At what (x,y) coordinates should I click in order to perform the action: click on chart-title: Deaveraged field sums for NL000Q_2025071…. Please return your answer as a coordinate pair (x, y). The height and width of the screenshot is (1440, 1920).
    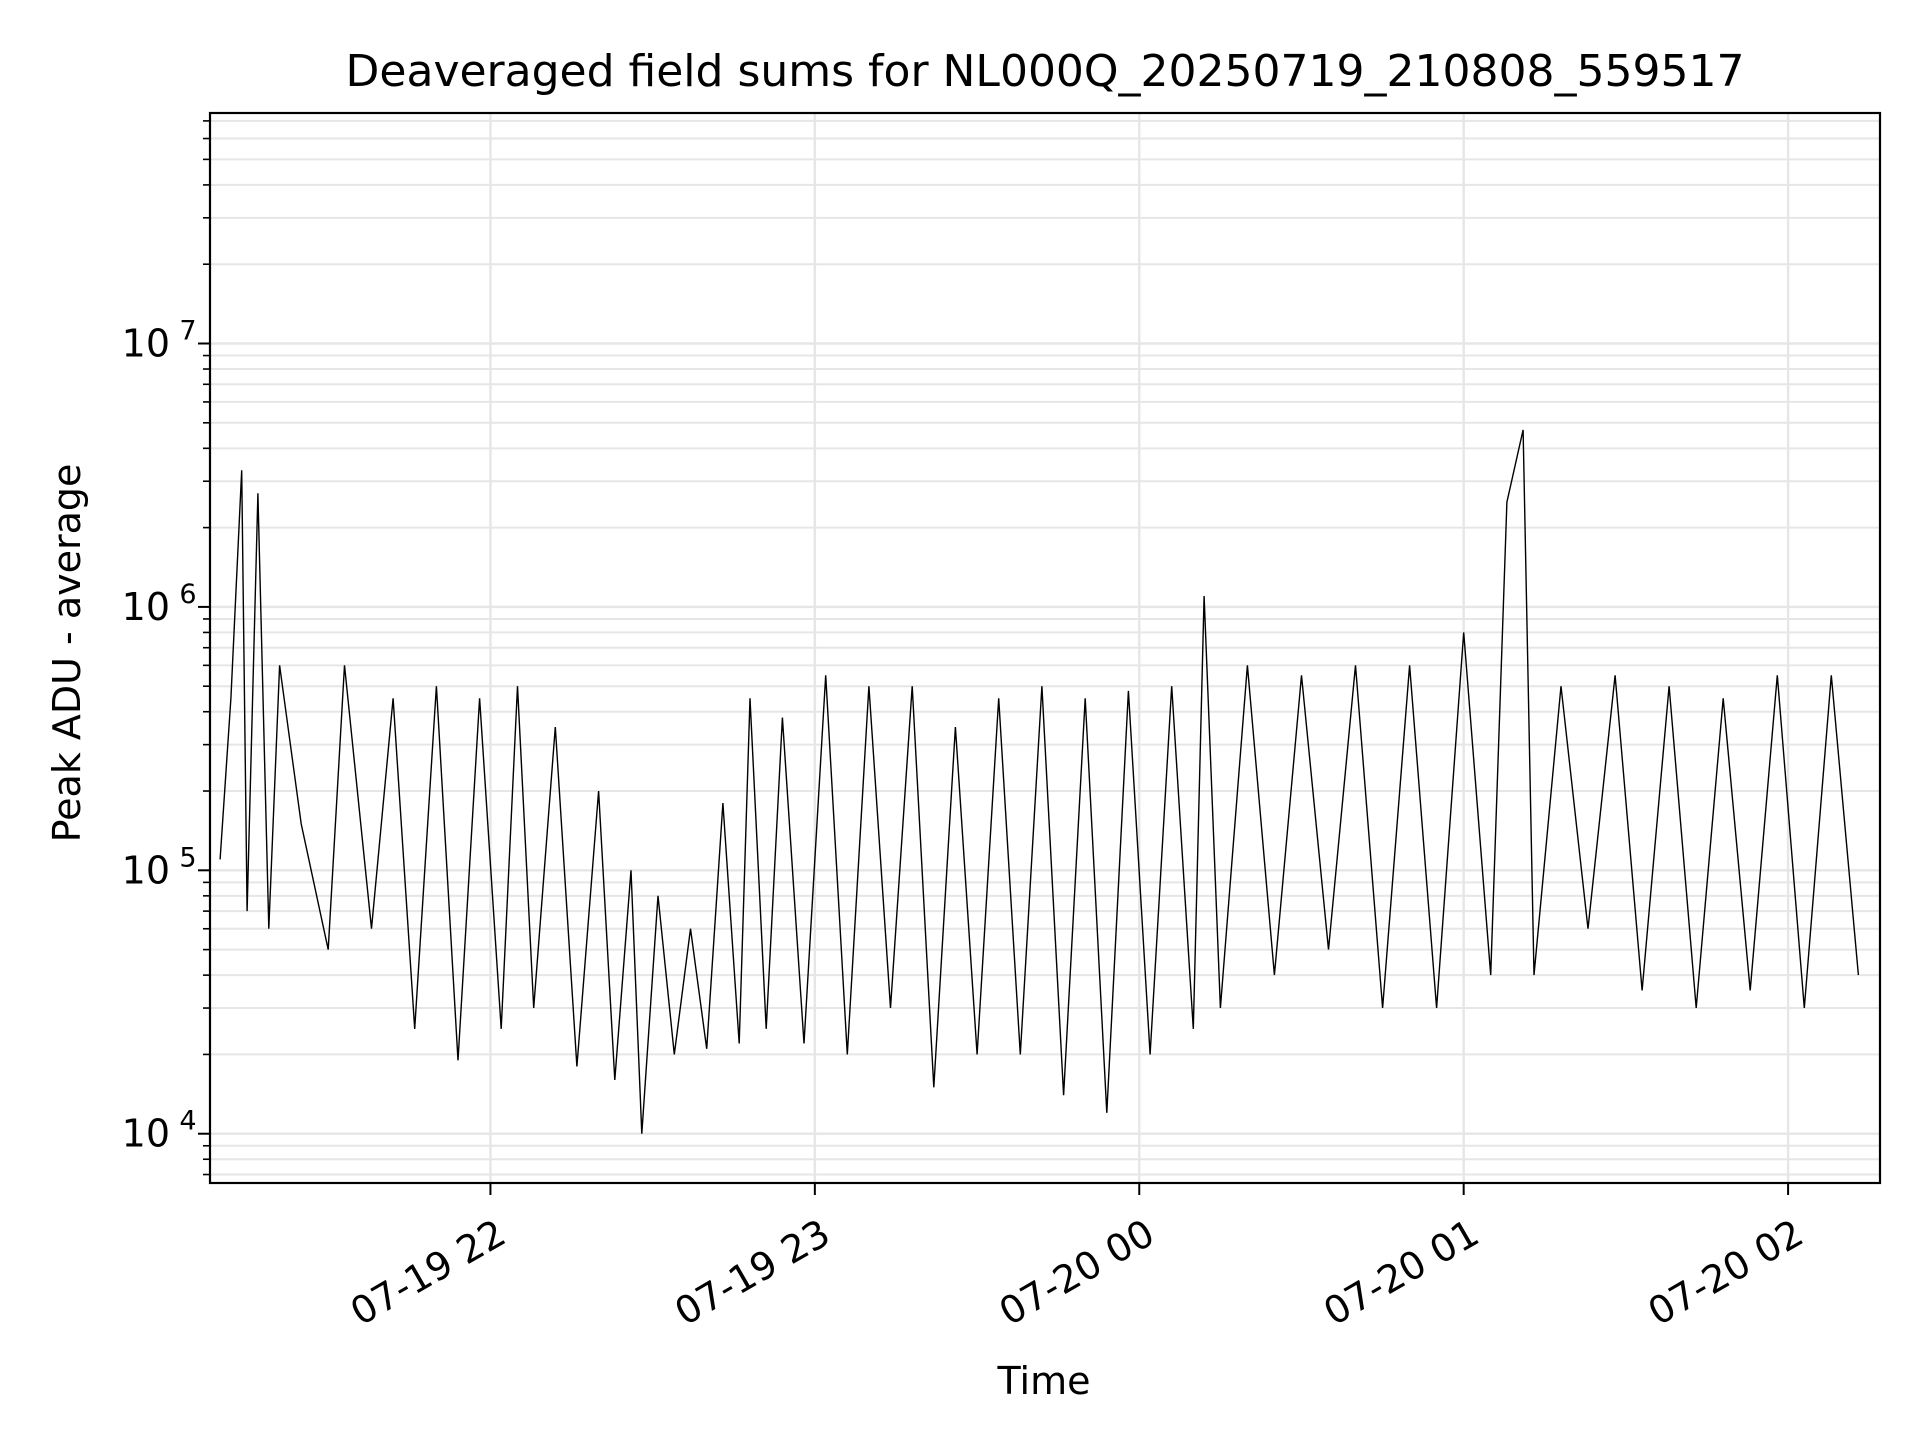
    Looking at the image, I should click on (1045, 71).